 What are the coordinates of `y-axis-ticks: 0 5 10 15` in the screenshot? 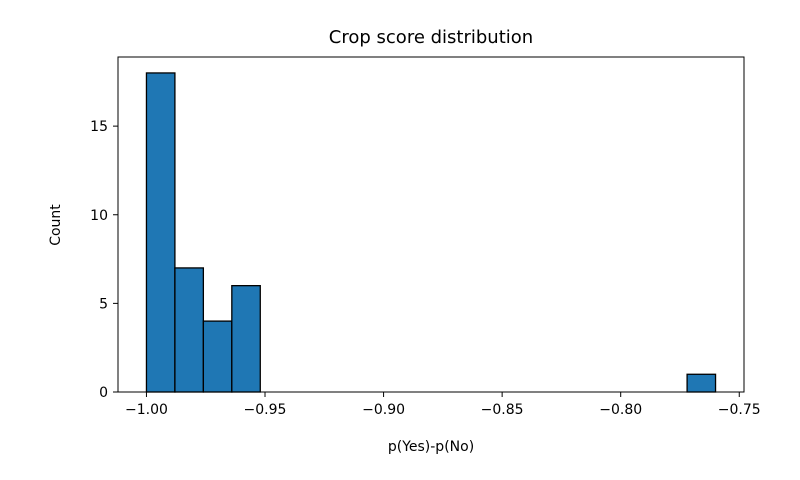 It's located at (104, 260).